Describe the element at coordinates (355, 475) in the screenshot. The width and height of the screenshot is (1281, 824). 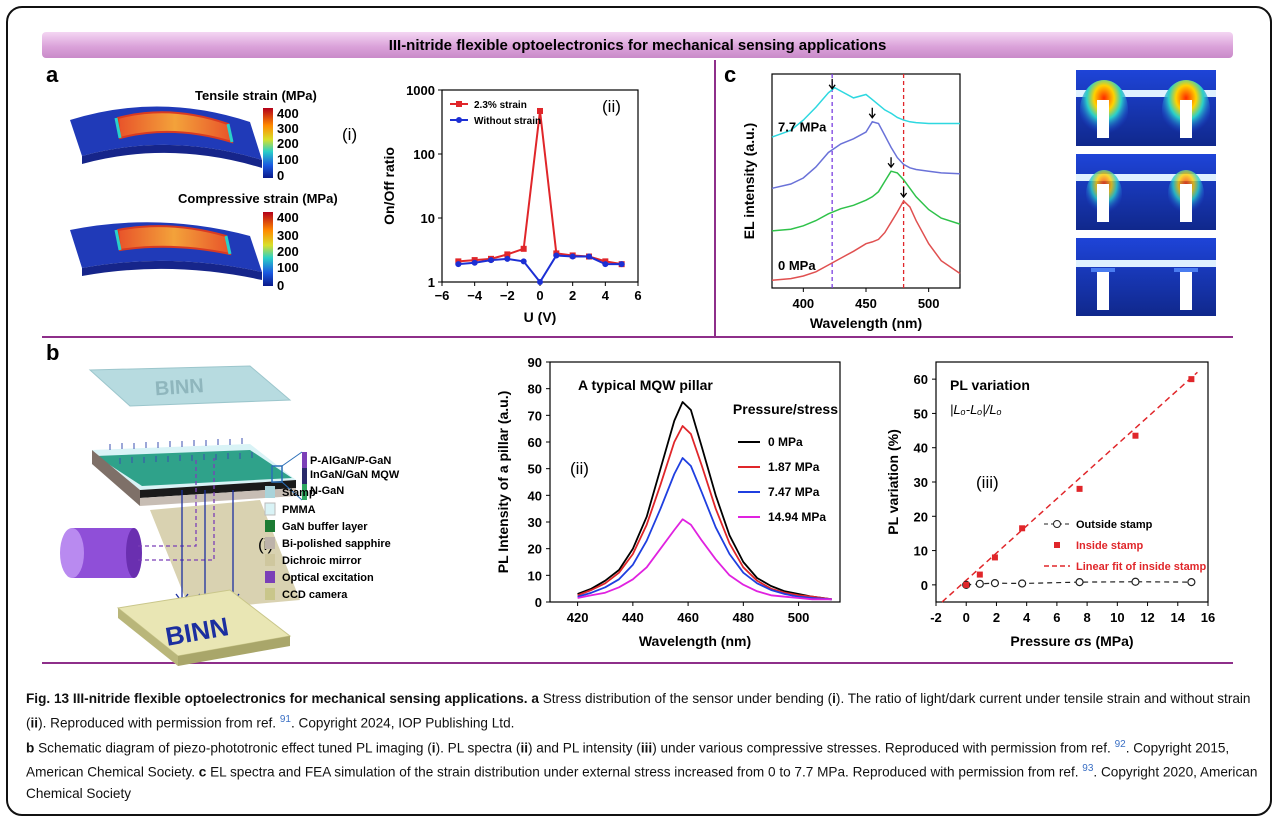
I see `layer-label-mqw: InGaN/GaN MQW` at that location.